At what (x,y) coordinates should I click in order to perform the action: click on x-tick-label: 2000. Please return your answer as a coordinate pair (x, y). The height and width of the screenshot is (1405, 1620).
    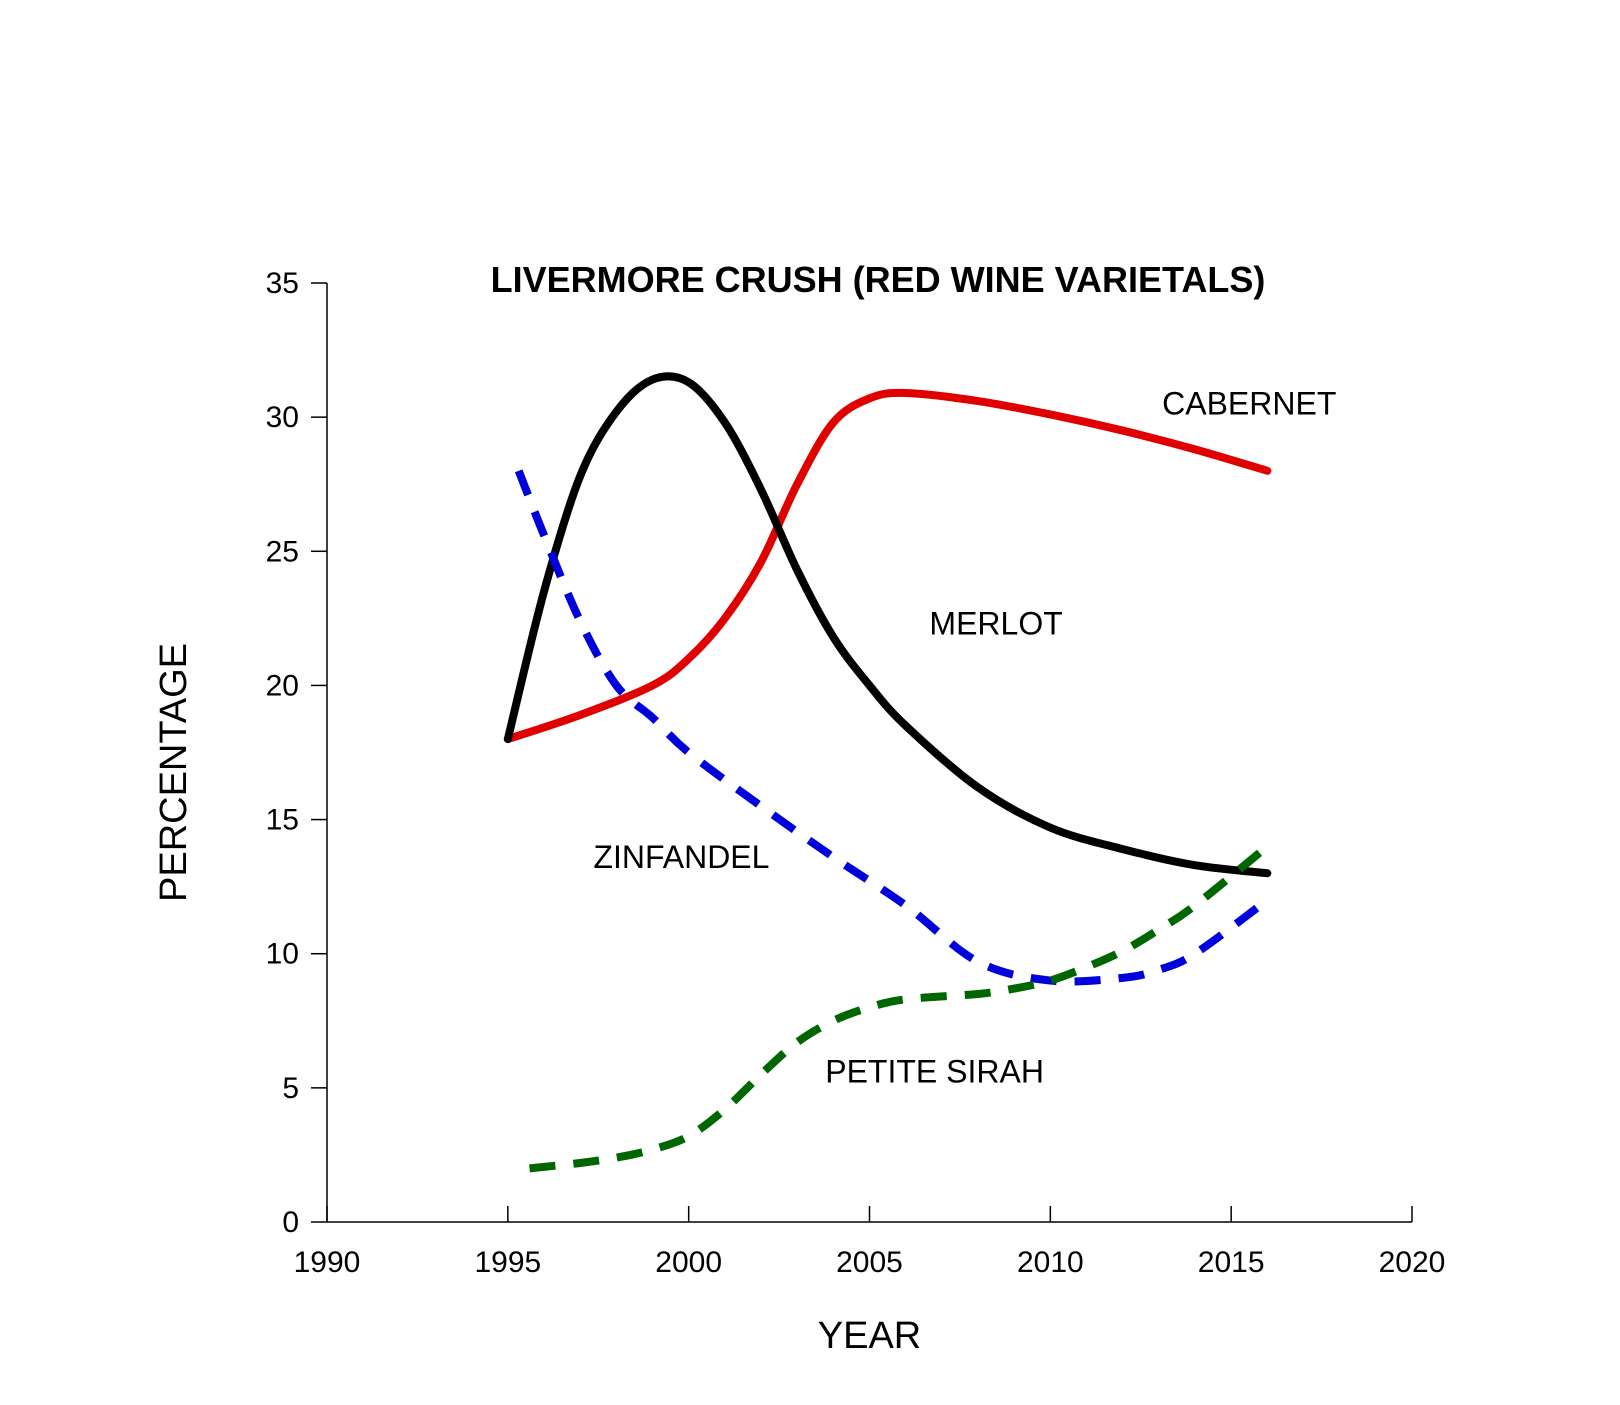
    Looking at the image, I should click on (688, 1262).